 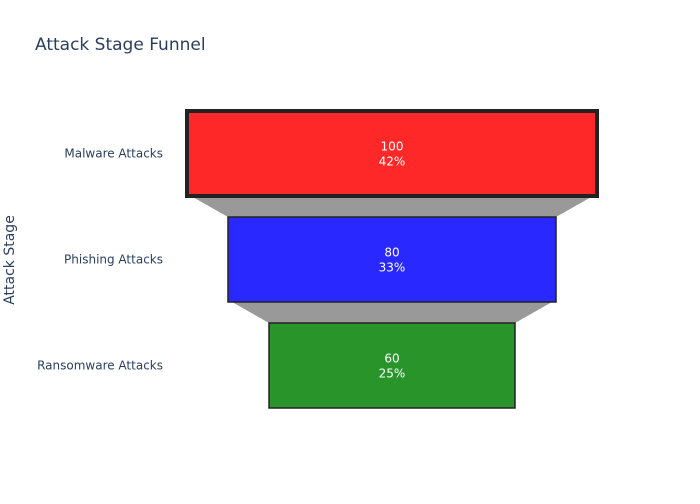 What do you see at coordinates (10, 260) in the screenshot?
I see `y-axis-label: Attack Stage` at bounding box center [10, 260].